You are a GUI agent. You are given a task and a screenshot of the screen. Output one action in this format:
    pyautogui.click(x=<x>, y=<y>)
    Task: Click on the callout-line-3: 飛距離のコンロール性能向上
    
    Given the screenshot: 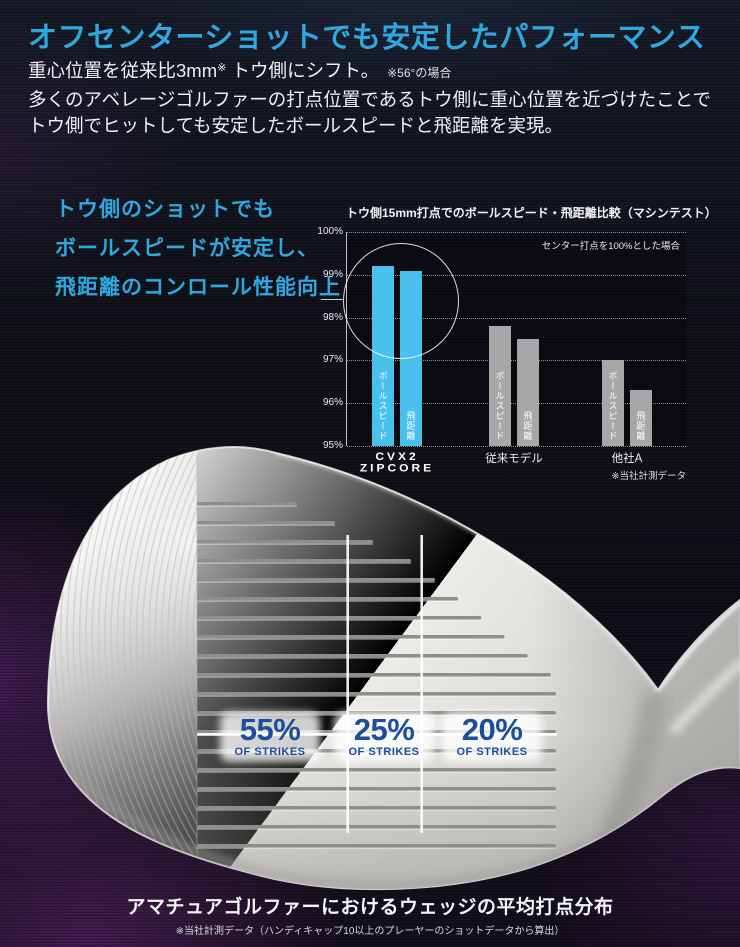 What is the action you would take?
    pyautogui.click(x=198, y=287)
    